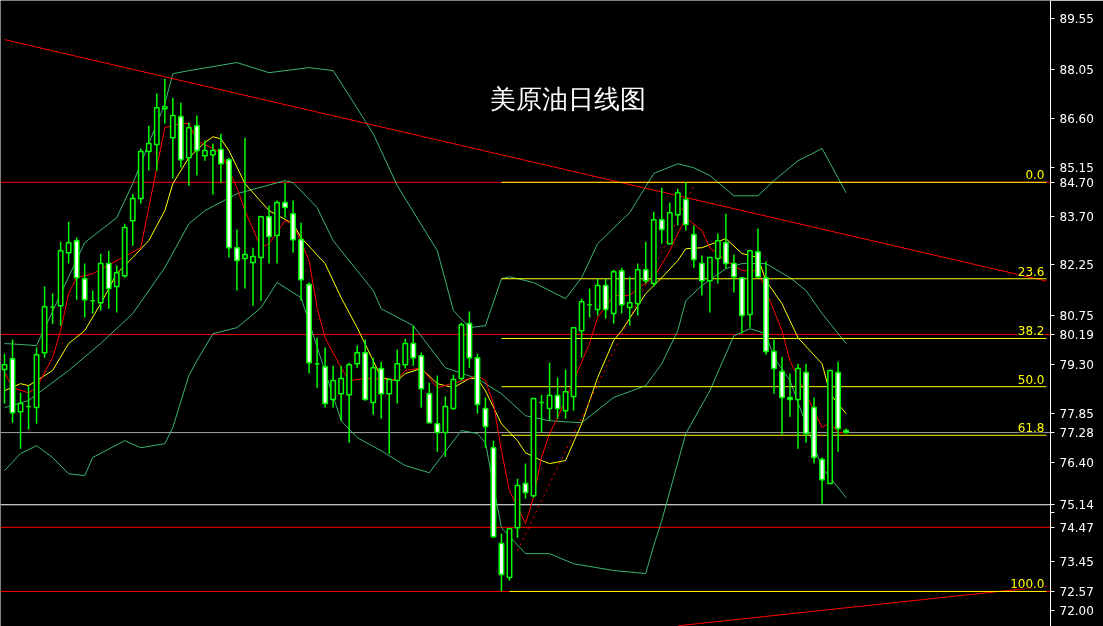 The height and width of the screenshot is (626, 1103). What do you see at coordinates (1031, 271) in the screenshot?
I see `series-label: 23.6` at bounding box center [1031, 271].